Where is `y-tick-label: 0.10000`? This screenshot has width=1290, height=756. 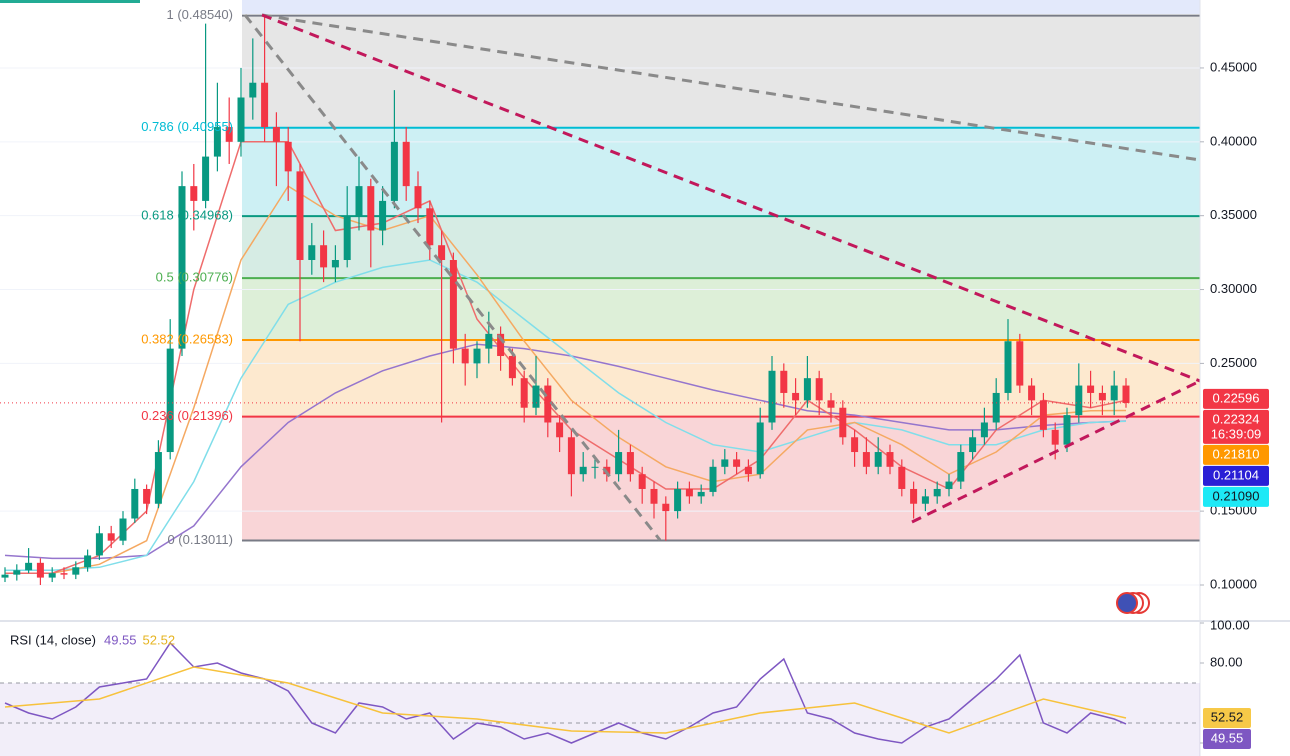
y-tick-label: 0.10000 is located at coordinates (1233, 583).